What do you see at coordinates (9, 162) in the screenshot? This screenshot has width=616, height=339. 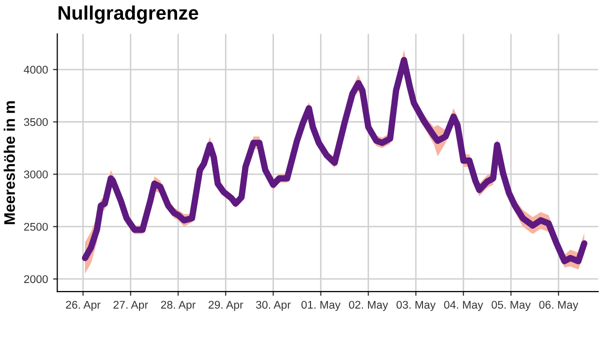 I see `y-axis-title: Meereshöhe in m` at bounding box center [9, 162].